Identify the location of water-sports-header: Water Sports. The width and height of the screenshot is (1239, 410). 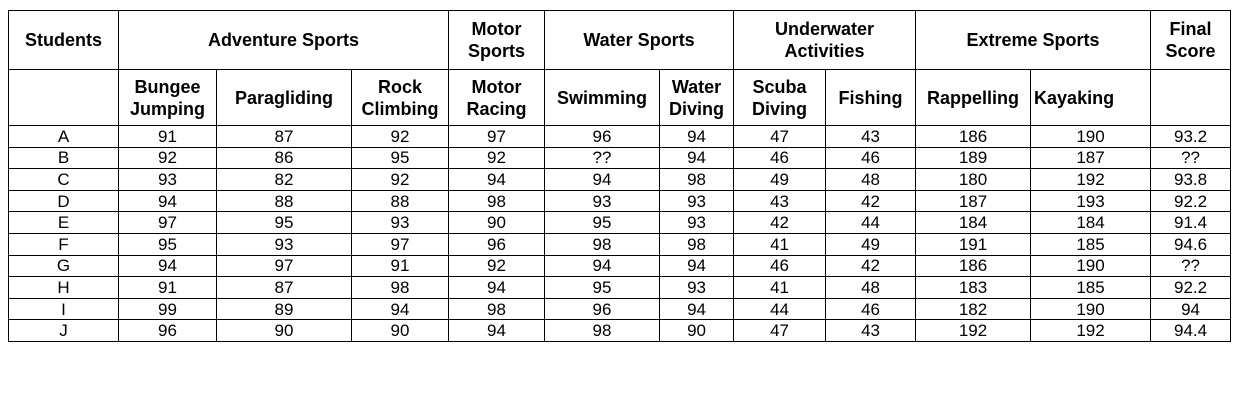
(639, 40).